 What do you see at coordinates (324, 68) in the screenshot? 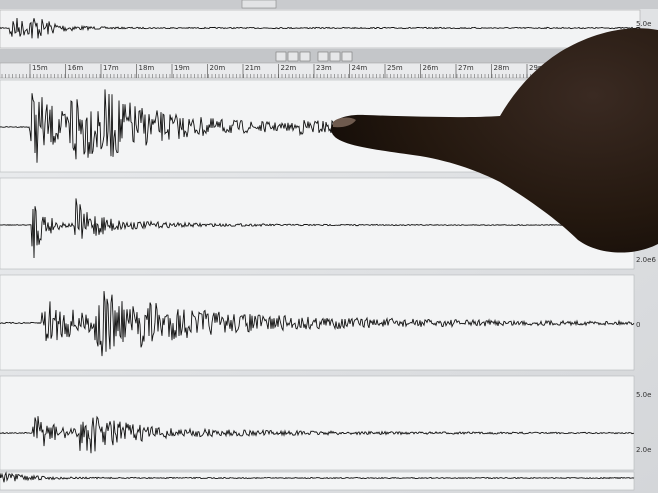
I see `time-label: 23m` at bounding box center [324, 68].